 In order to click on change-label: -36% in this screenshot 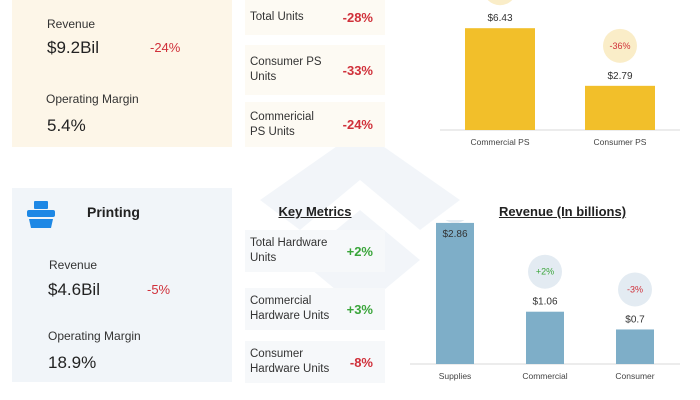, I will do `click(619, 46)`.